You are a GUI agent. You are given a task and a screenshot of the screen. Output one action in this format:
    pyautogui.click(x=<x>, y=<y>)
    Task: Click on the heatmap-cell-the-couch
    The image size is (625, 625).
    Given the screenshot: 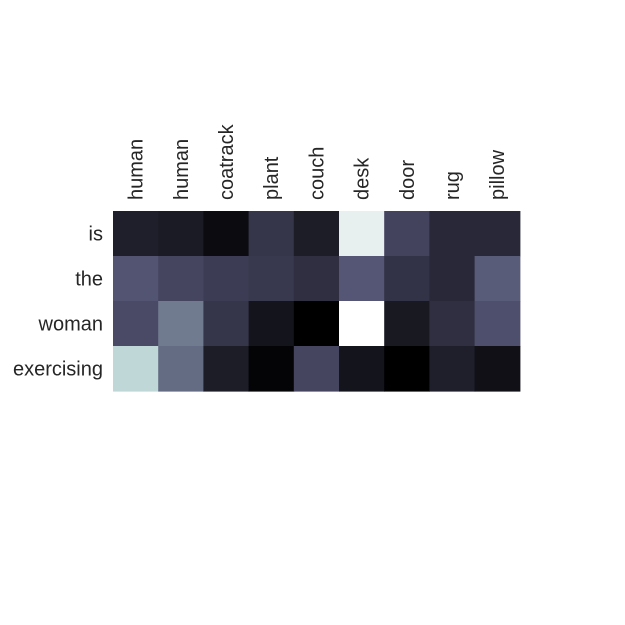 What is the action you would take?
    pyautogui.click(x=316, y=279)
    